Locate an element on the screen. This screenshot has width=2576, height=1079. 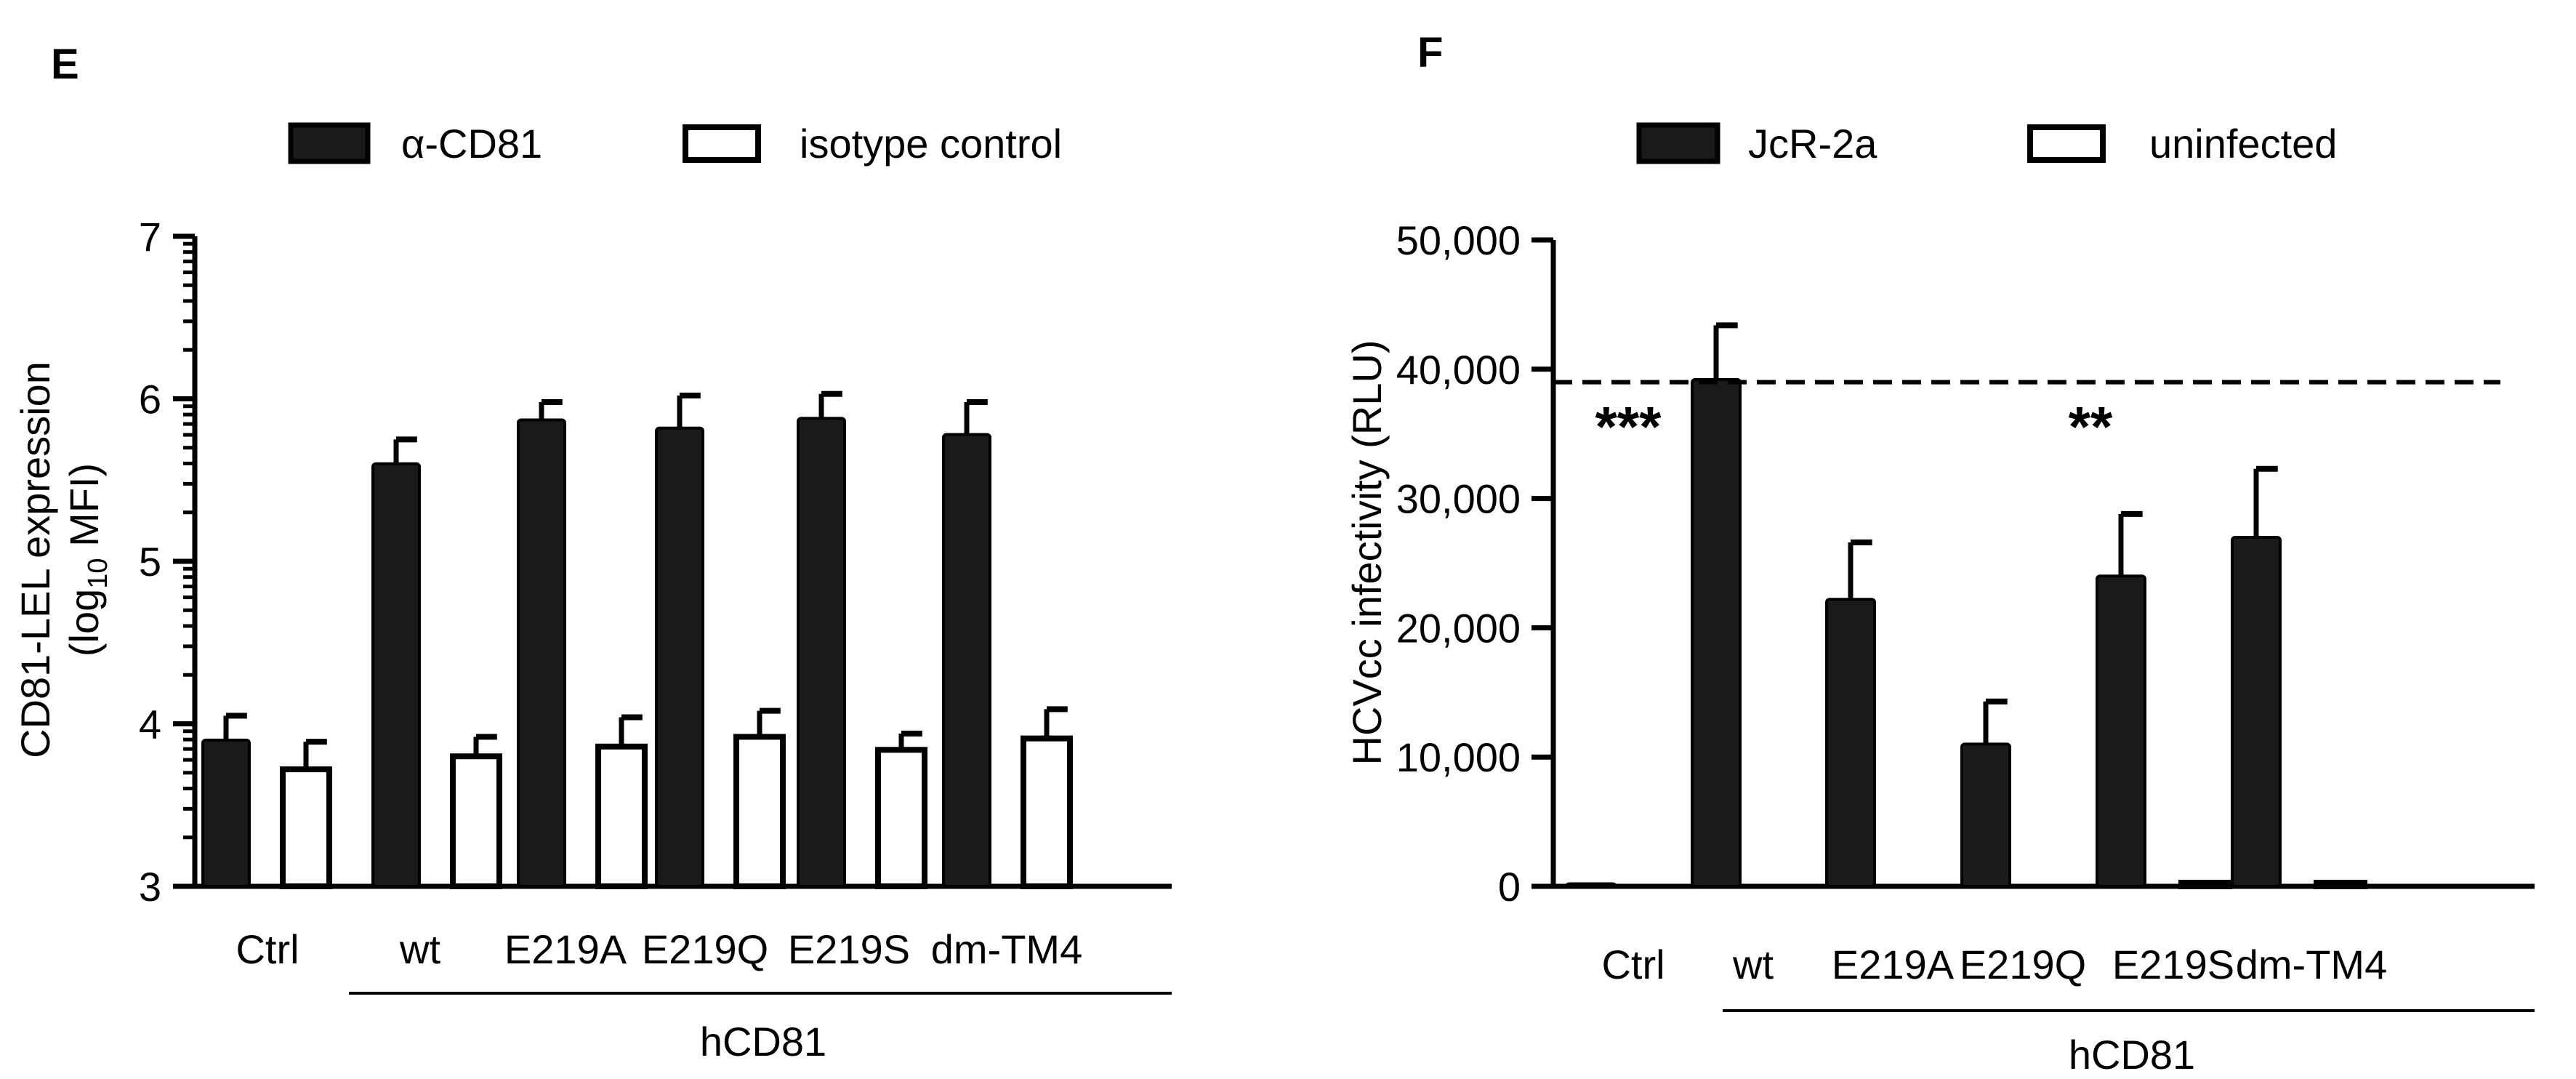
y-tick-label-e-7: 7 is located at coordinates (150, 237).